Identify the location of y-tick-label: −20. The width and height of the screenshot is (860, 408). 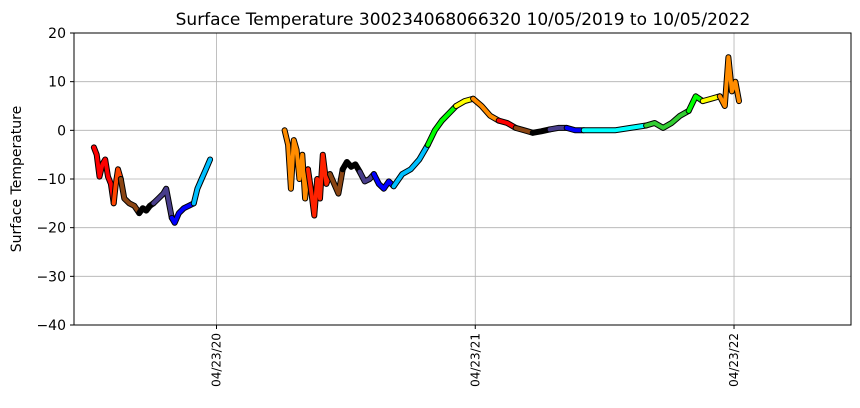
(51, 229).